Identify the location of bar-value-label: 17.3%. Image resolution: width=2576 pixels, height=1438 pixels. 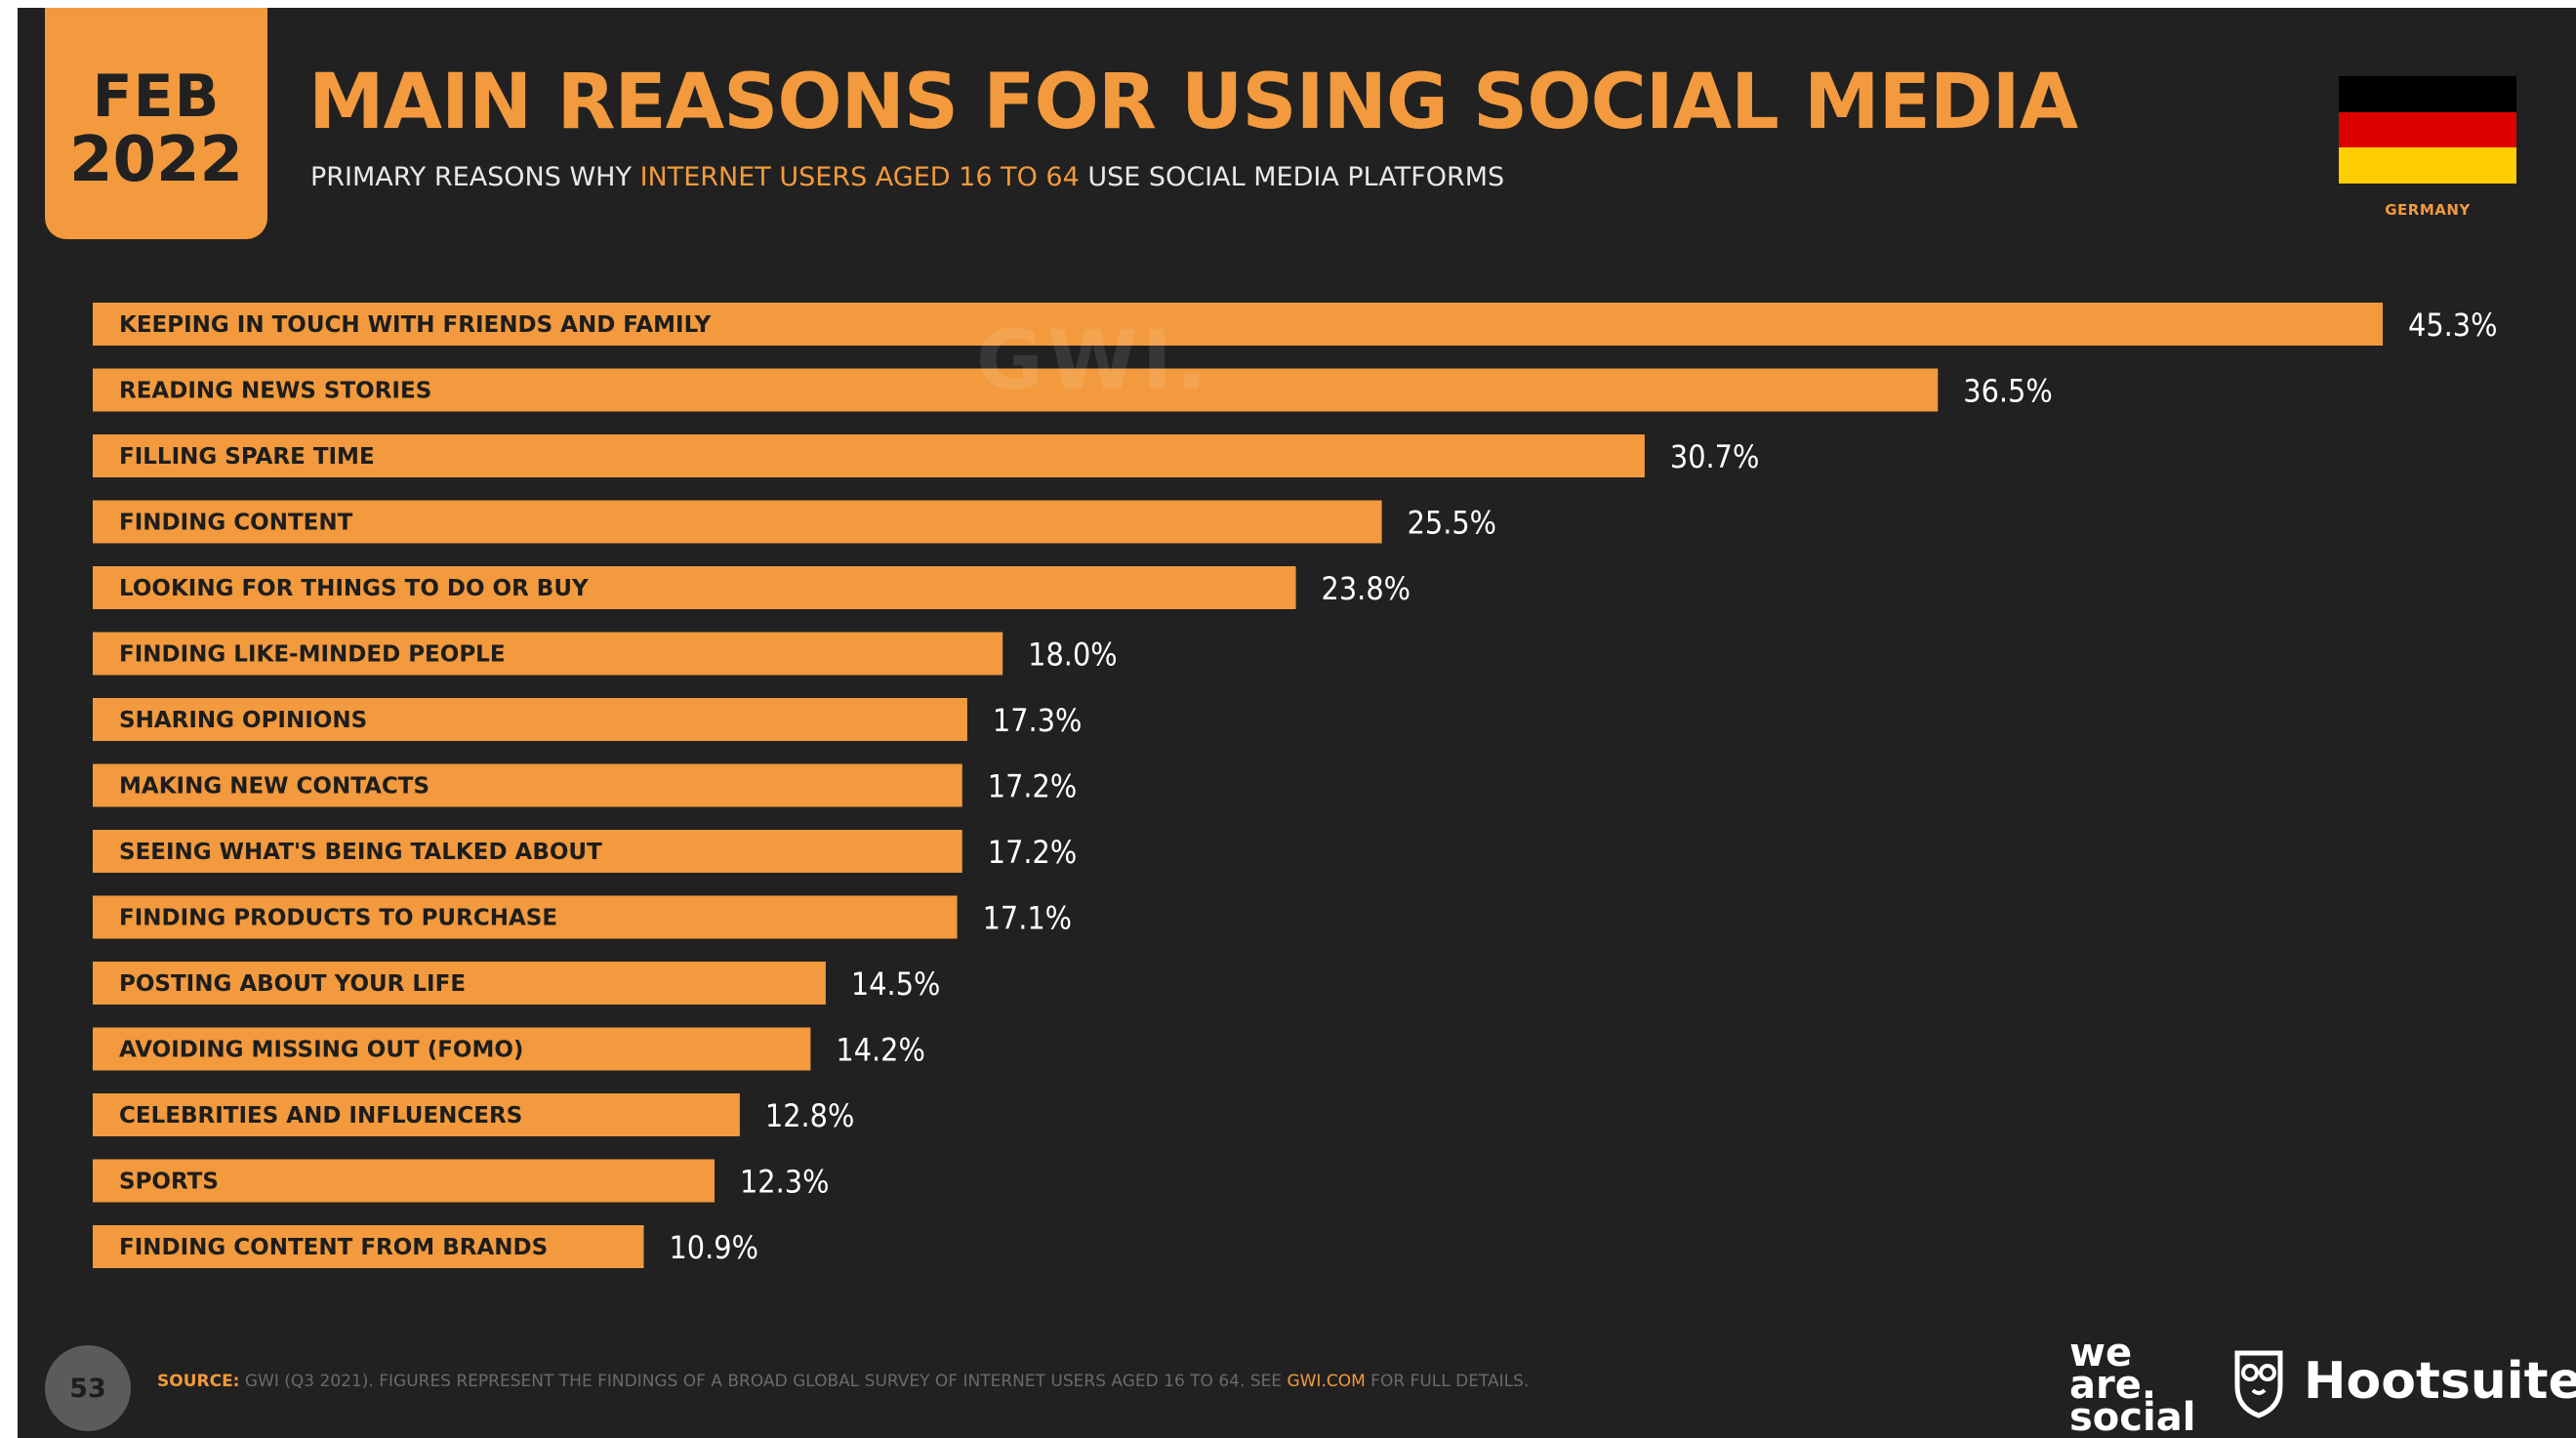
(1037, 720).